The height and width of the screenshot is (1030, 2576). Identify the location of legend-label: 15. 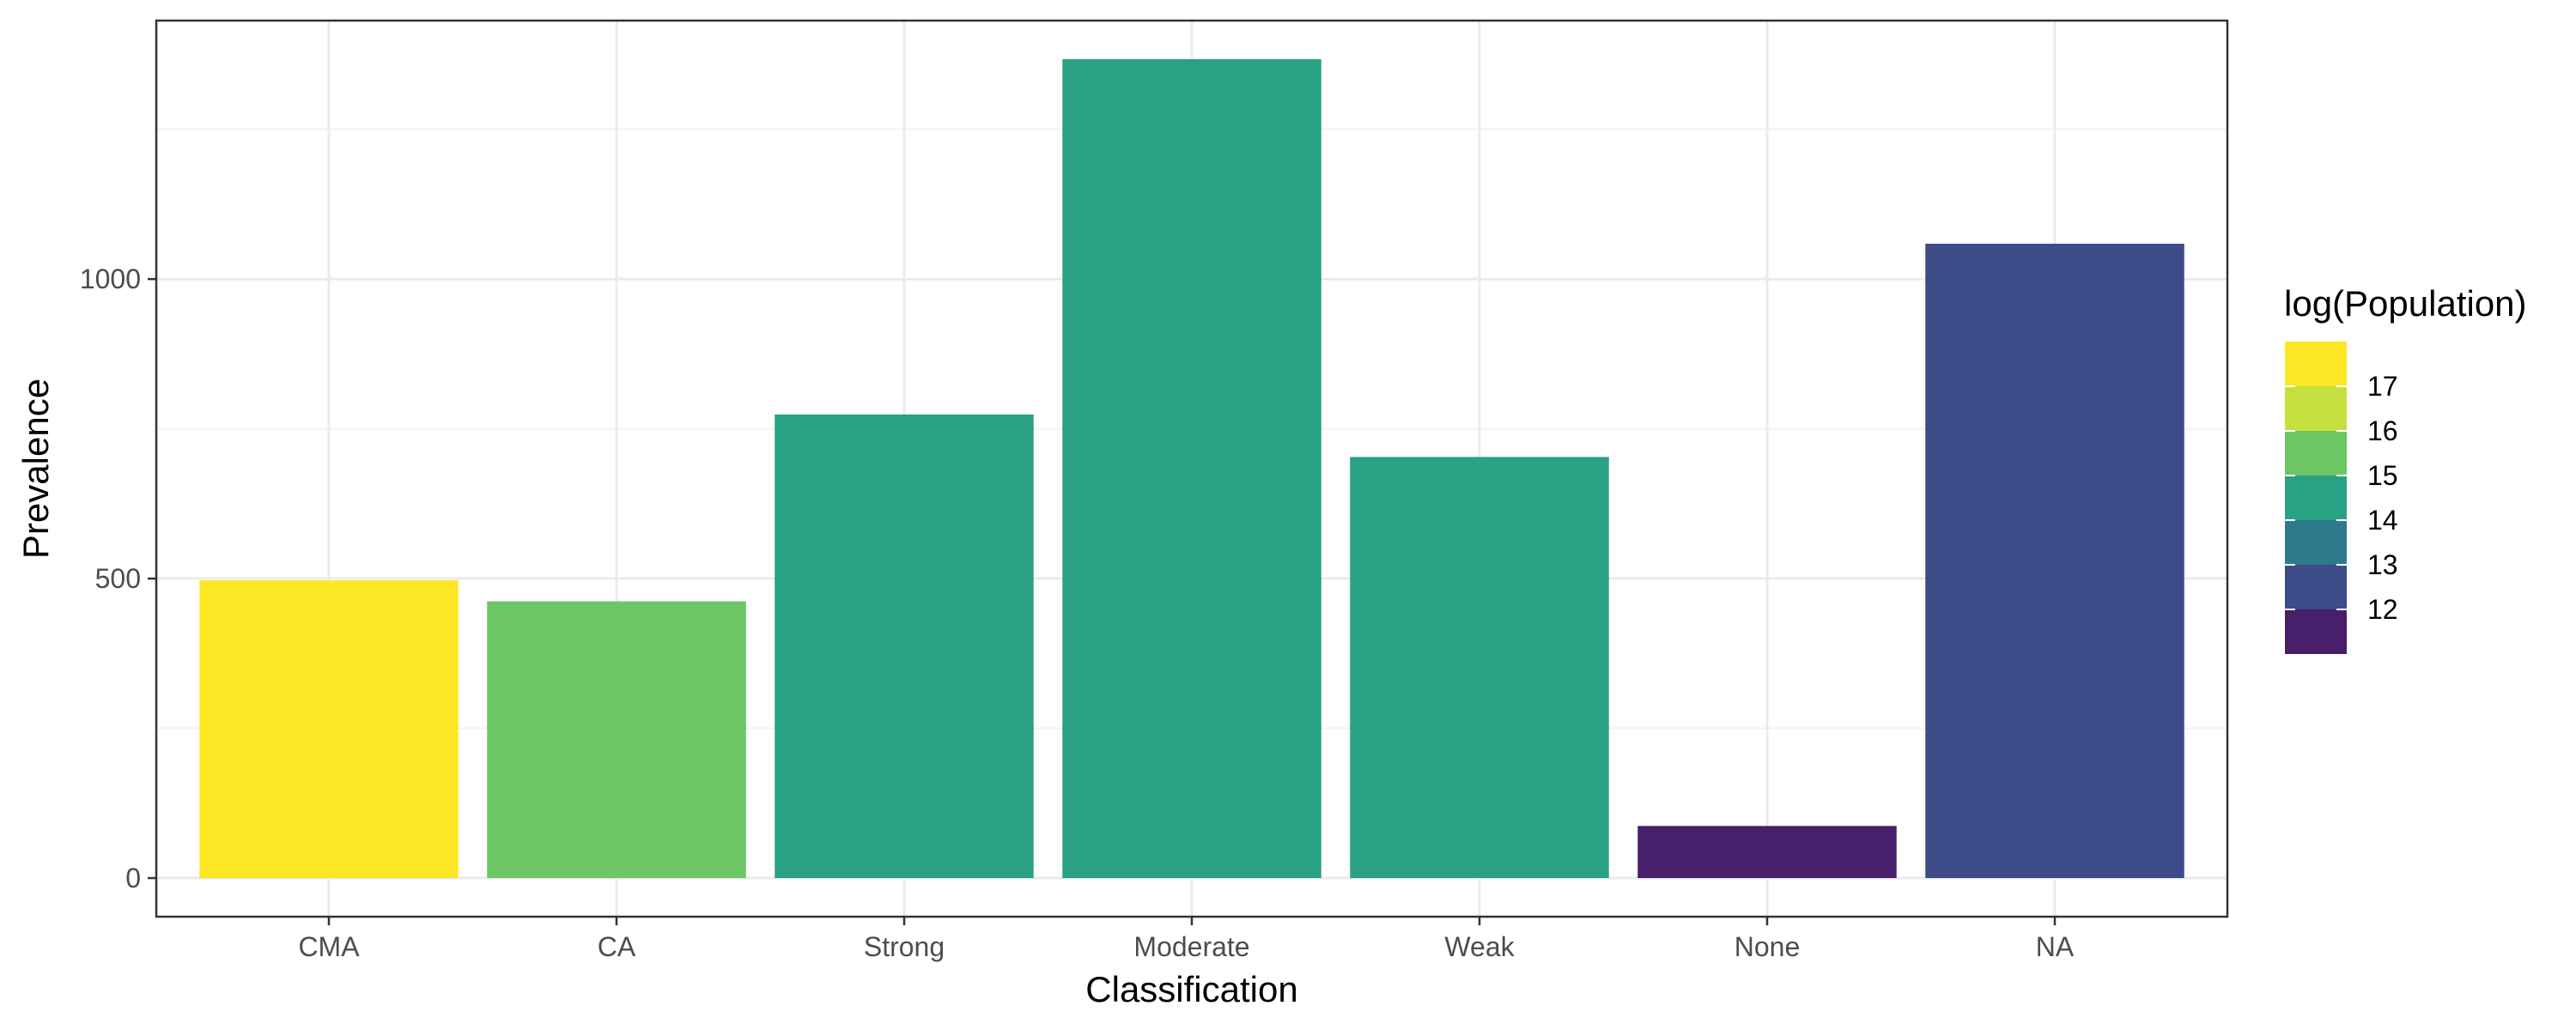
(2383, 475).